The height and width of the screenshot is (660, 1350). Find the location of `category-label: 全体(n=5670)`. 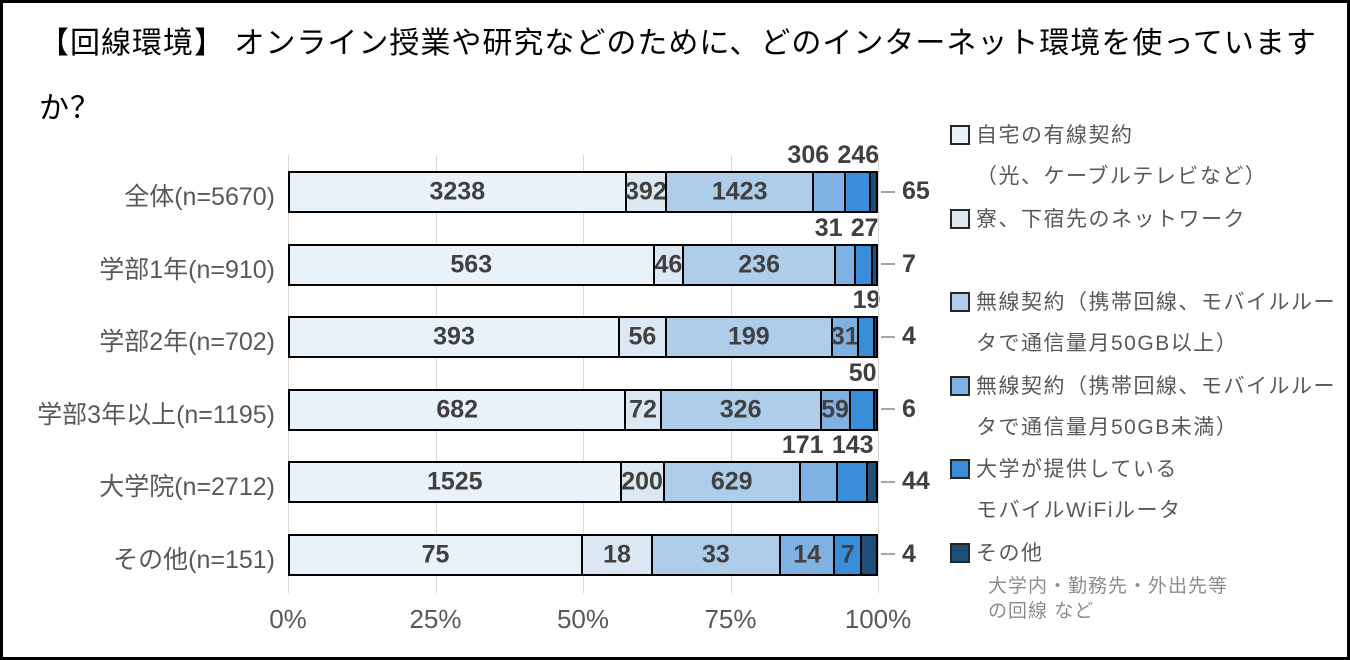

category-label: 全体(n=5670) is located at coordinates (199, 197).